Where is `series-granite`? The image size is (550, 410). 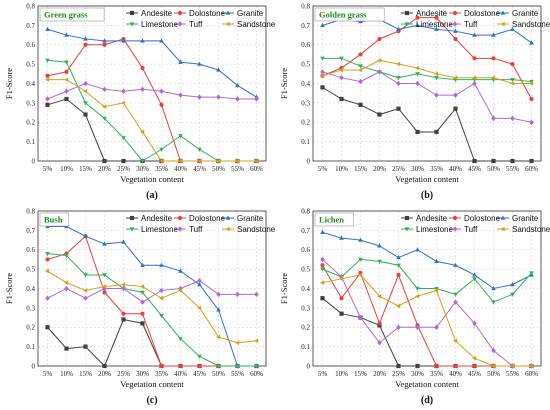 series-granite is located at coordinates (152, 62).